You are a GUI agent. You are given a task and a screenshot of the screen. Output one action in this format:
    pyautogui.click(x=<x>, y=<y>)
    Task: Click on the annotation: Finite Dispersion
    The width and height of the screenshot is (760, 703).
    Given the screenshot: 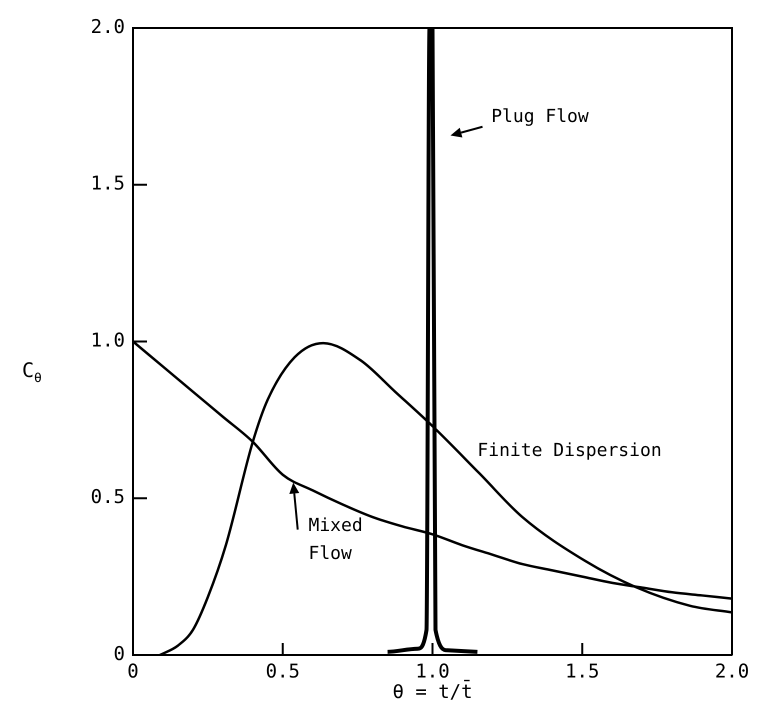 What is the action you would take?
    pyautogui.click(x=569, y=450)
    